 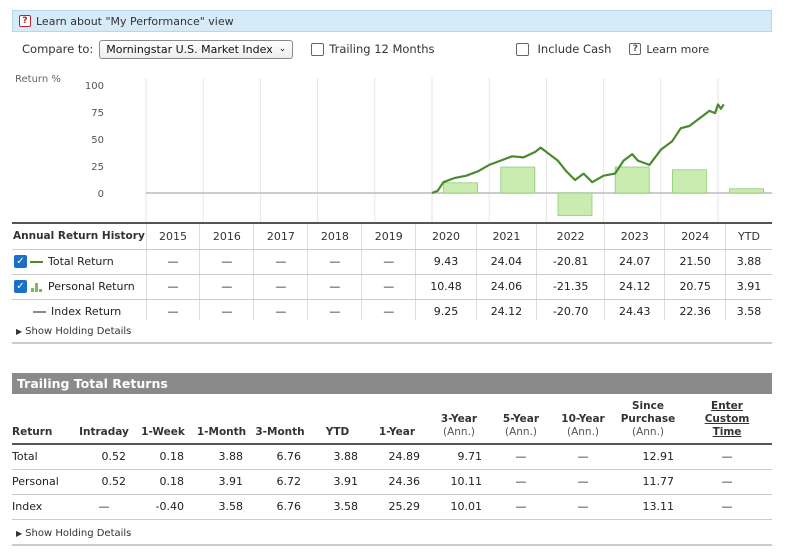 I want to click on trailing-12-months-label: Trailing 12 Months, so click(x=382, y=49).